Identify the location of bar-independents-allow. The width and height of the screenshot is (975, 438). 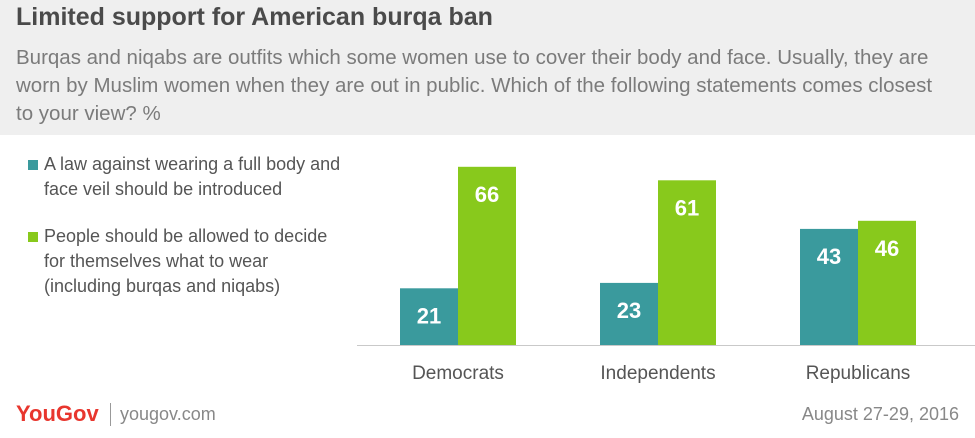
(687, 262).